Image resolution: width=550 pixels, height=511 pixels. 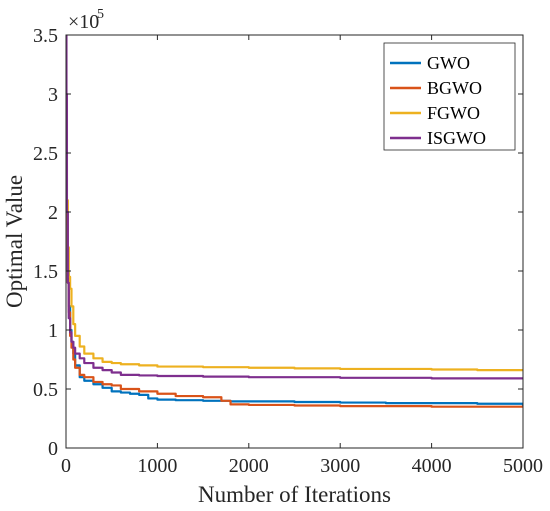 I want to click on legend-label-fgwo: FGWO, so click(x=453, y=113).